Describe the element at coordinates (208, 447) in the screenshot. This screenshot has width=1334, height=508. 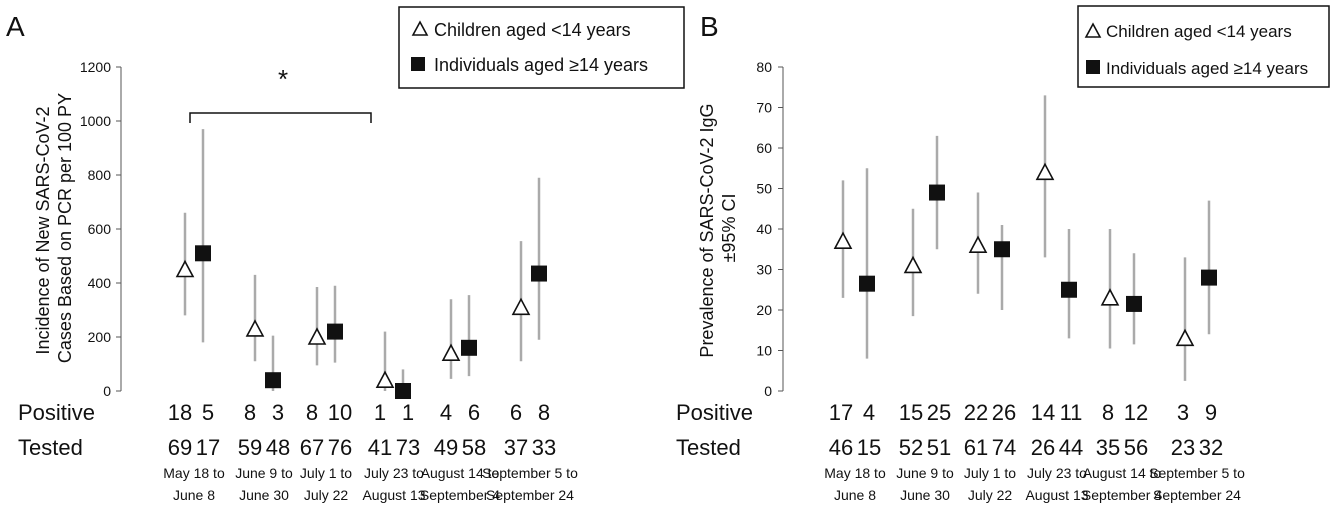
I see `individuals-tested-count: 17` at that location.